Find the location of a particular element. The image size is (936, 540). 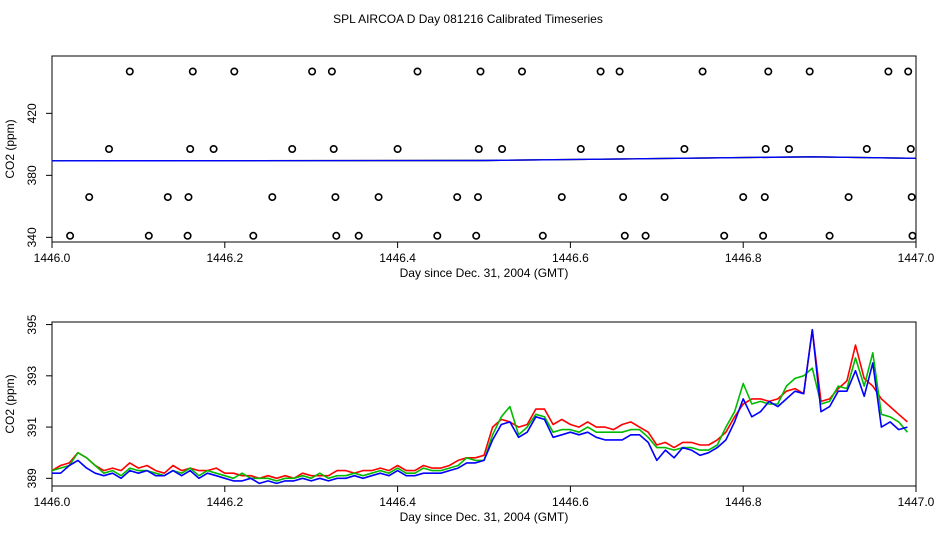

top-x-tick-label: 1446.6 is located at coordinates (570, 258).